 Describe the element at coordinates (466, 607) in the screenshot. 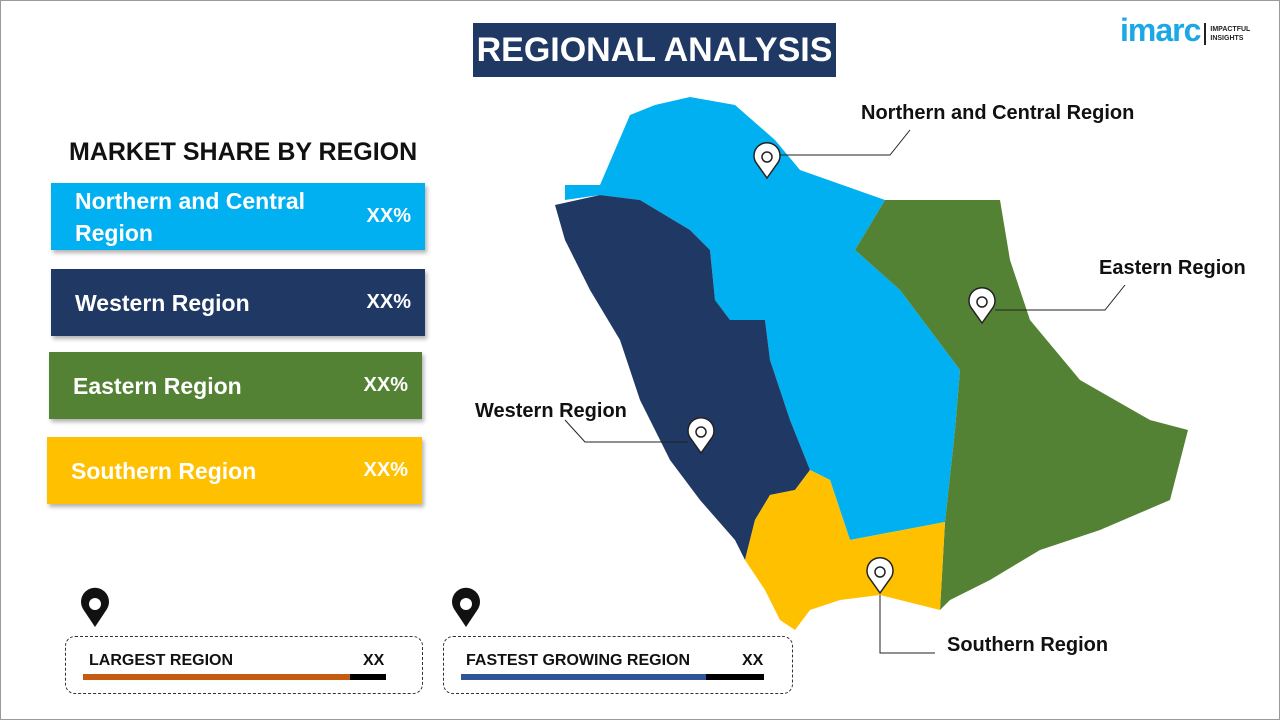

I see `fastest-pin-icon` at that location.